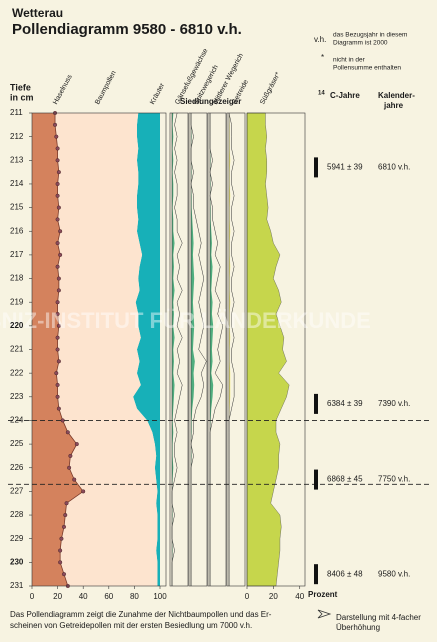 The image size is (437, 642). What do you see at coordinates (370, 35) in the screenshot?
I see `note-text: das Bezugsjahr in diesem` at bounding box center [370, 35].